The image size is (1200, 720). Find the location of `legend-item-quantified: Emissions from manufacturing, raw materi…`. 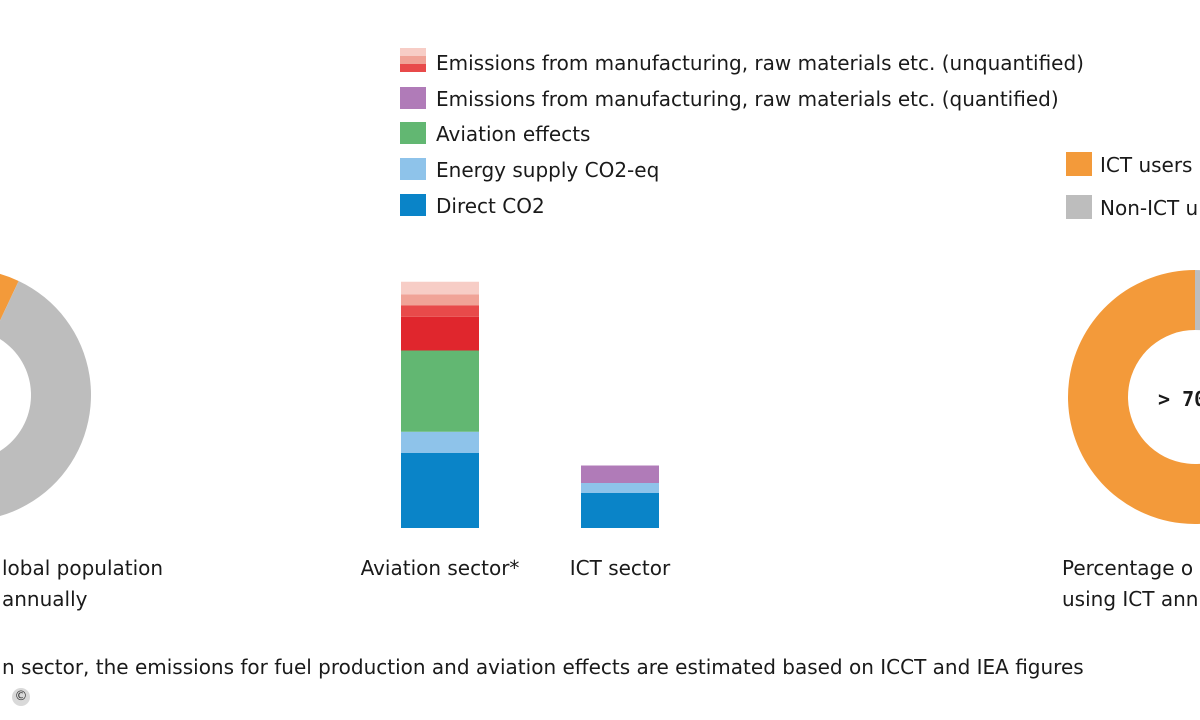

legend-item-quantified: Emissions from manufacturing, raw materi… is located at coordinates (729, 99).